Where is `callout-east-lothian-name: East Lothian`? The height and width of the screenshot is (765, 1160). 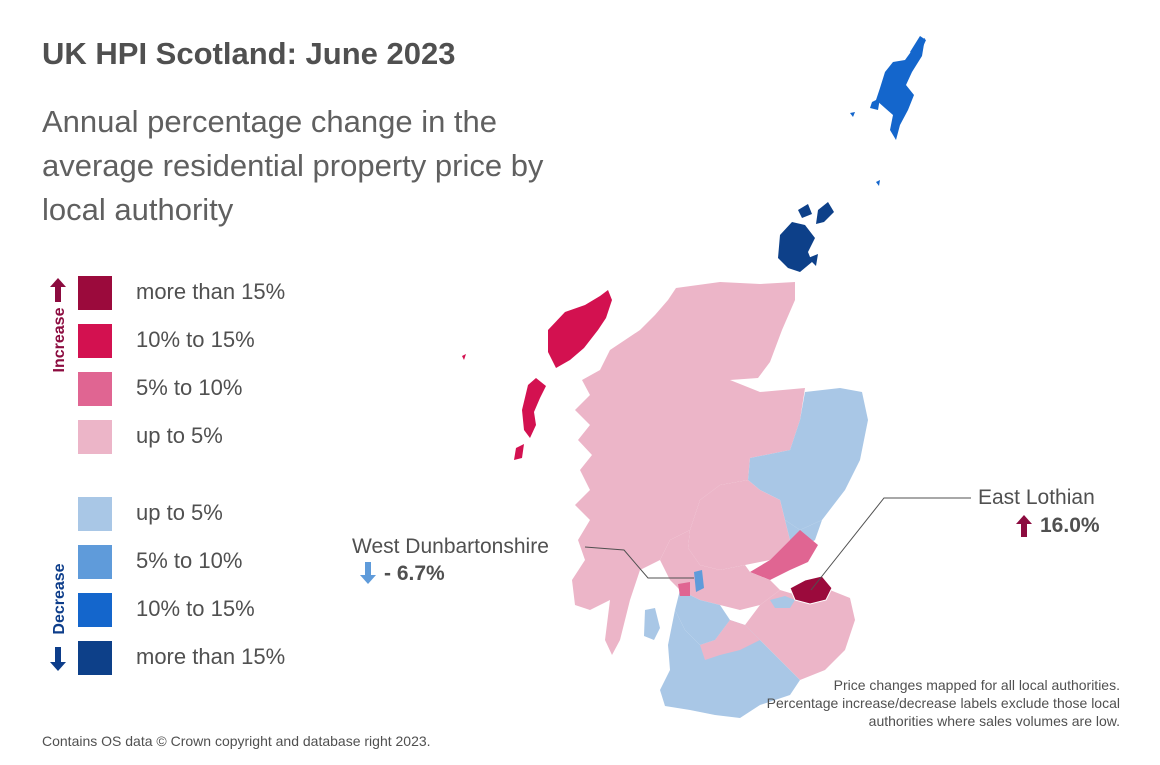
callout-east-lothian-name: East Lothian is located at coordinates (1036, 497).